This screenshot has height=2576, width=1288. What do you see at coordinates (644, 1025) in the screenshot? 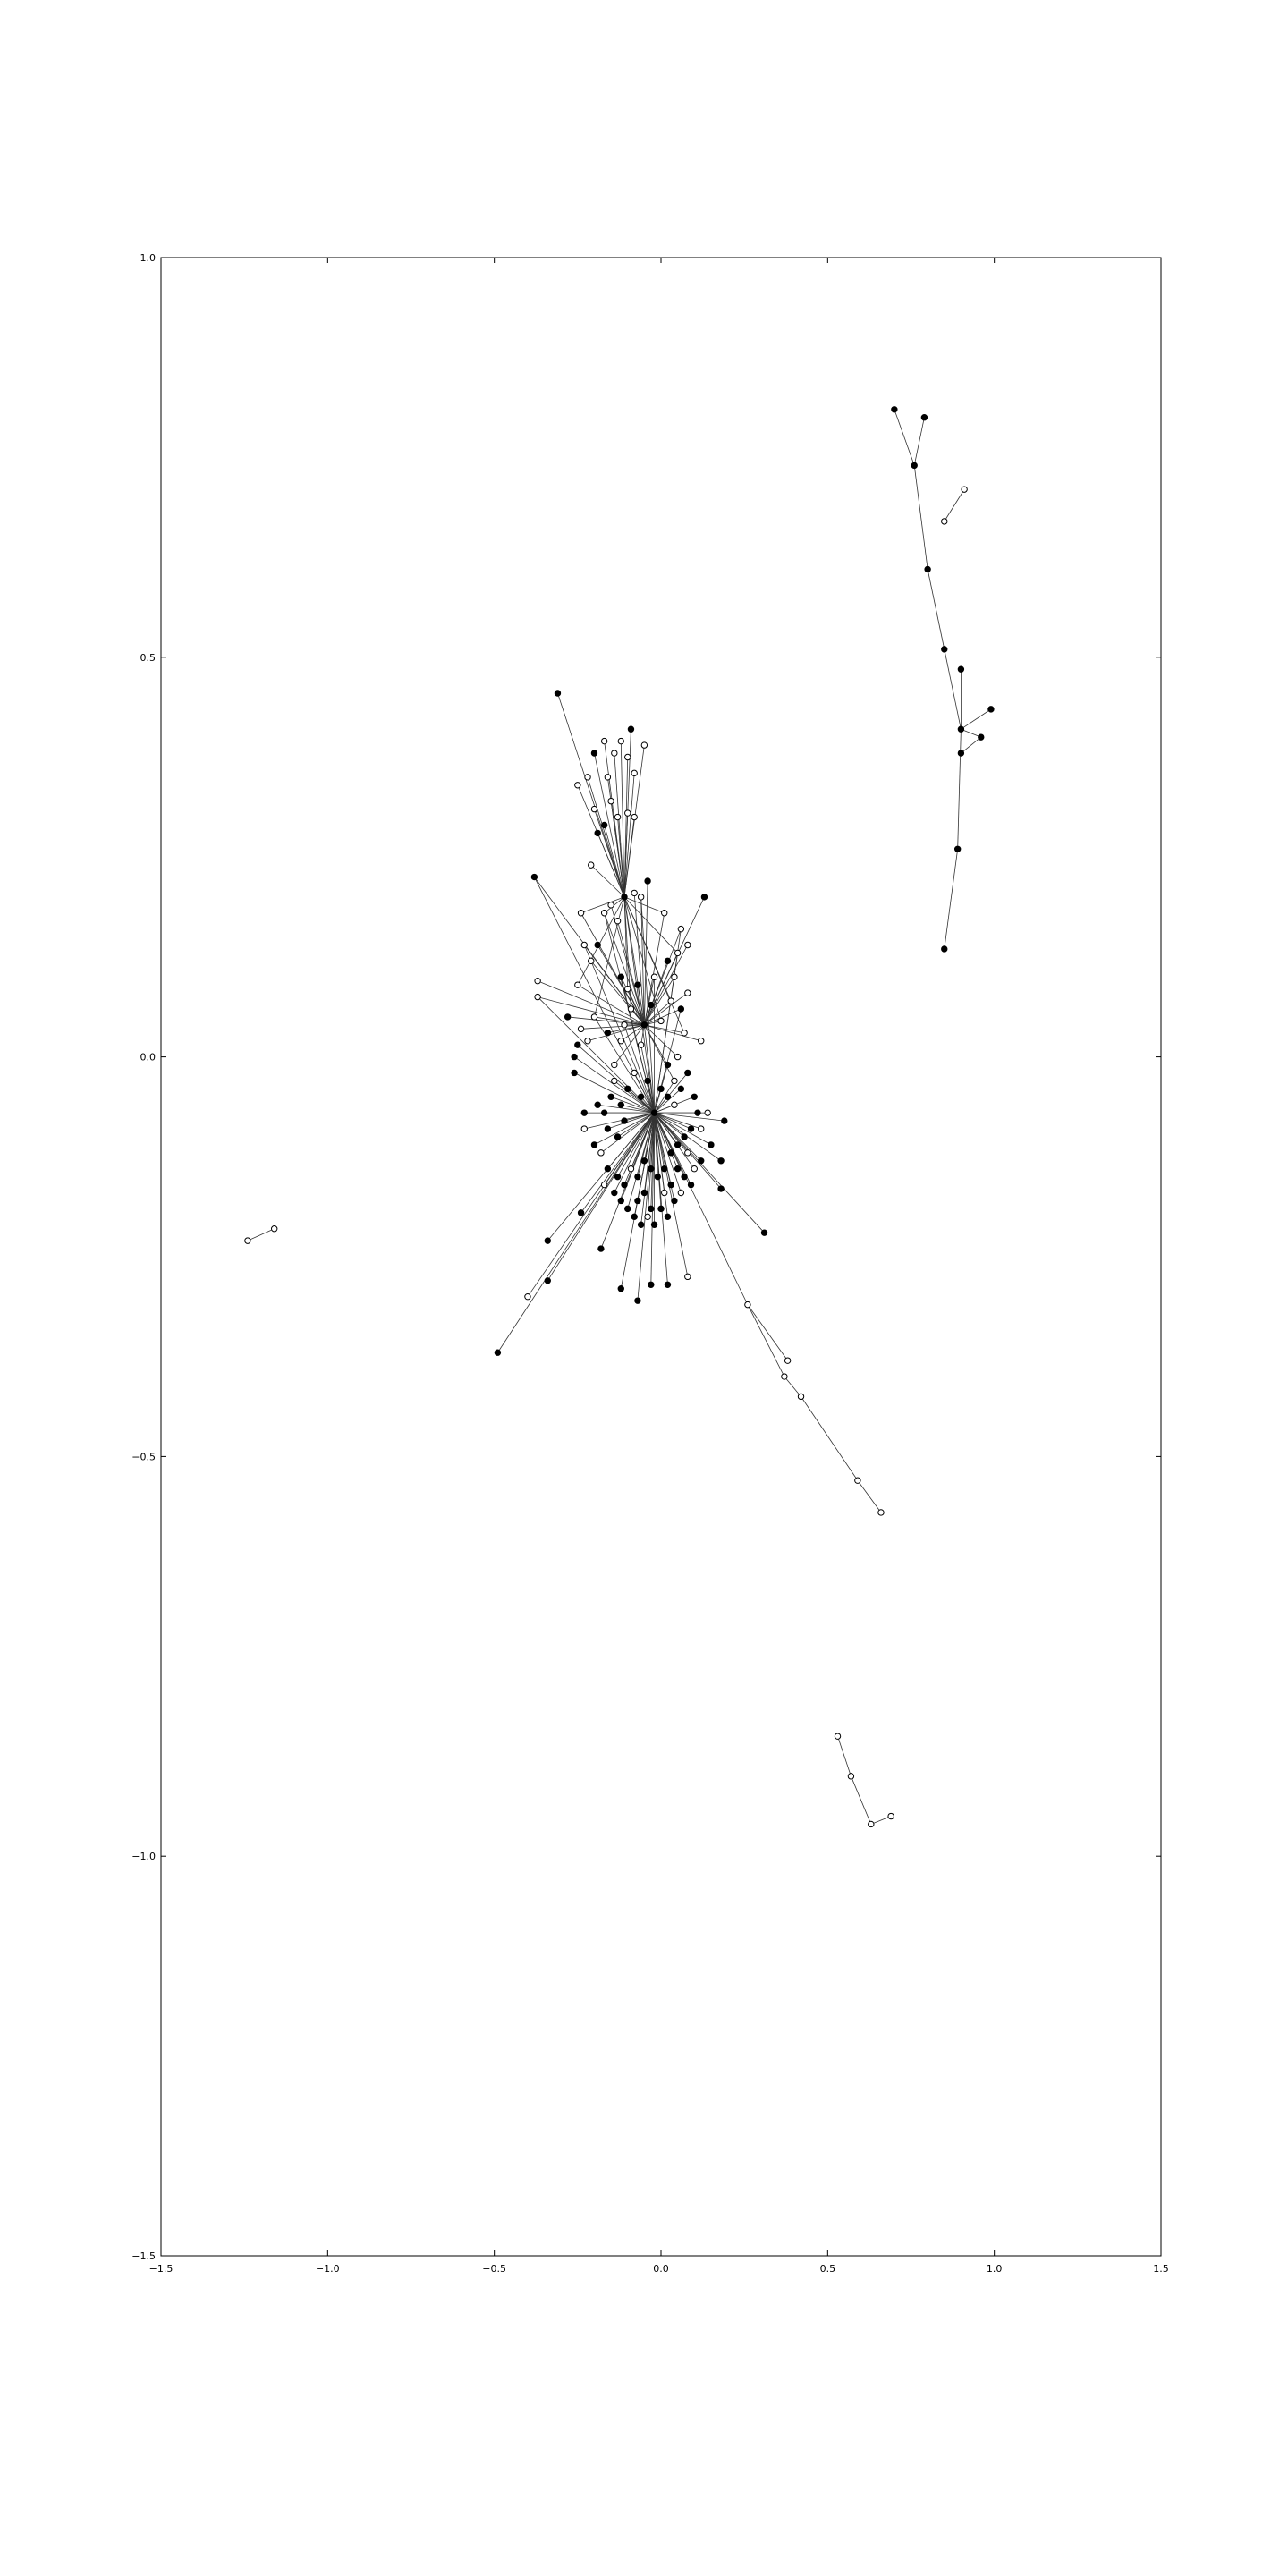
I see `graph-hub-node` at bounding box center [644, 1025].